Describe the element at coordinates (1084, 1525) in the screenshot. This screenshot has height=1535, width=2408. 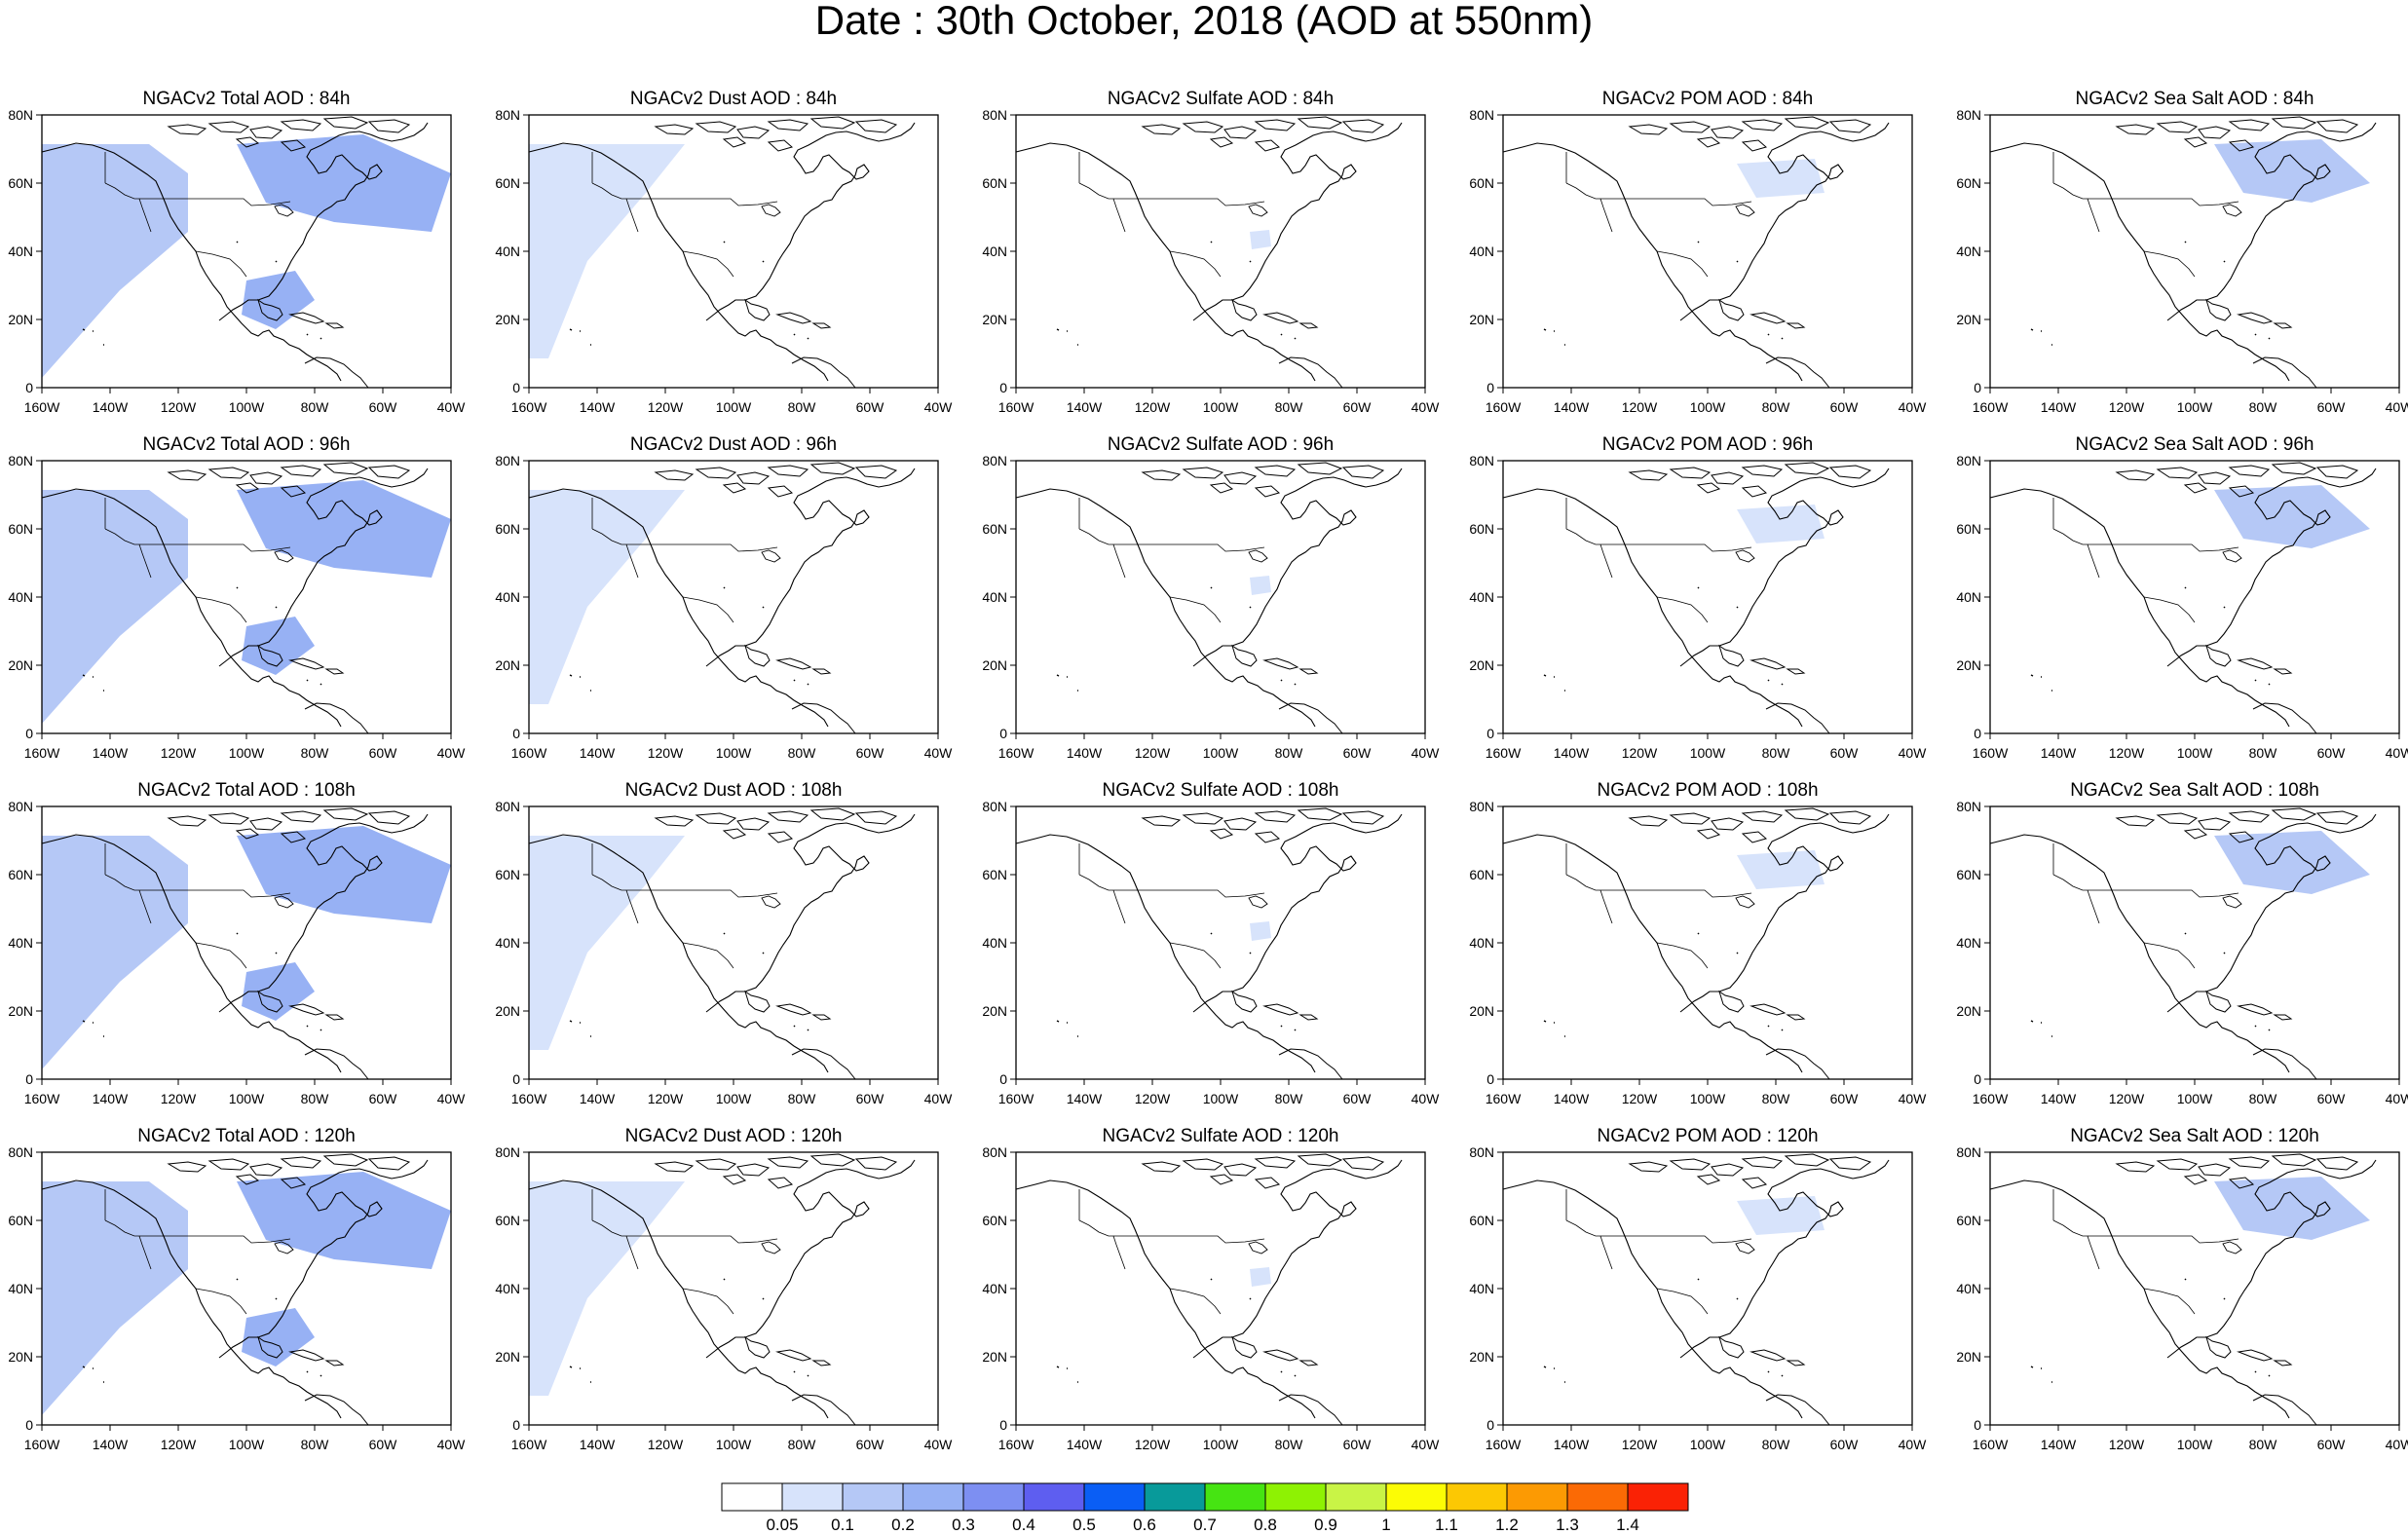
I see `colorbar-label: 0.5` at that location.